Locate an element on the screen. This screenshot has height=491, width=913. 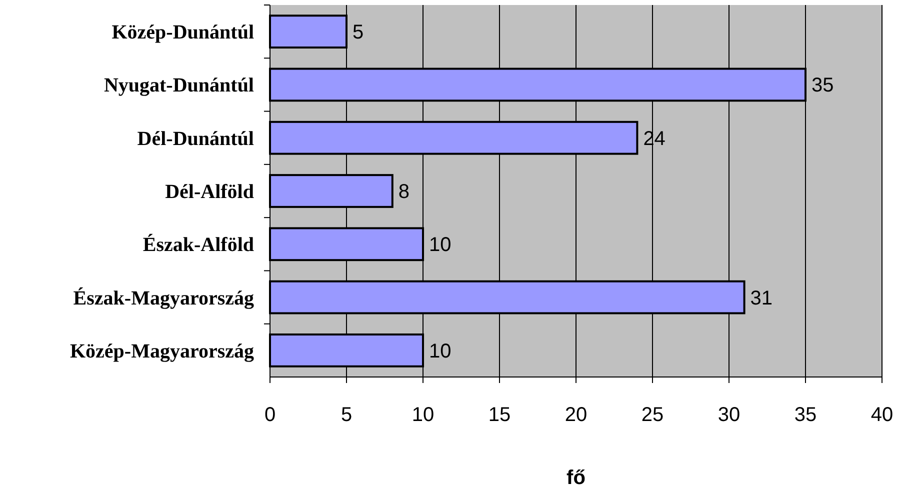
y-tick-label: Észak-Alföld is located at coordinates (198, 244).